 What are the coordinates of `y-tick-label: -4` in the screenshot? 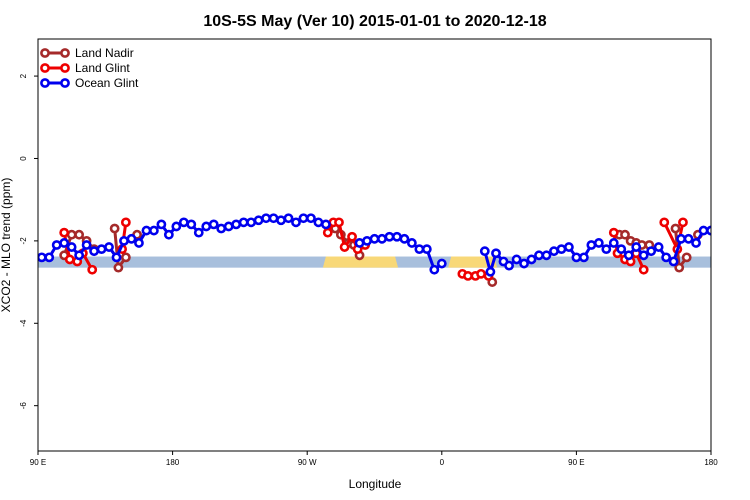 It's located at (23, 323).